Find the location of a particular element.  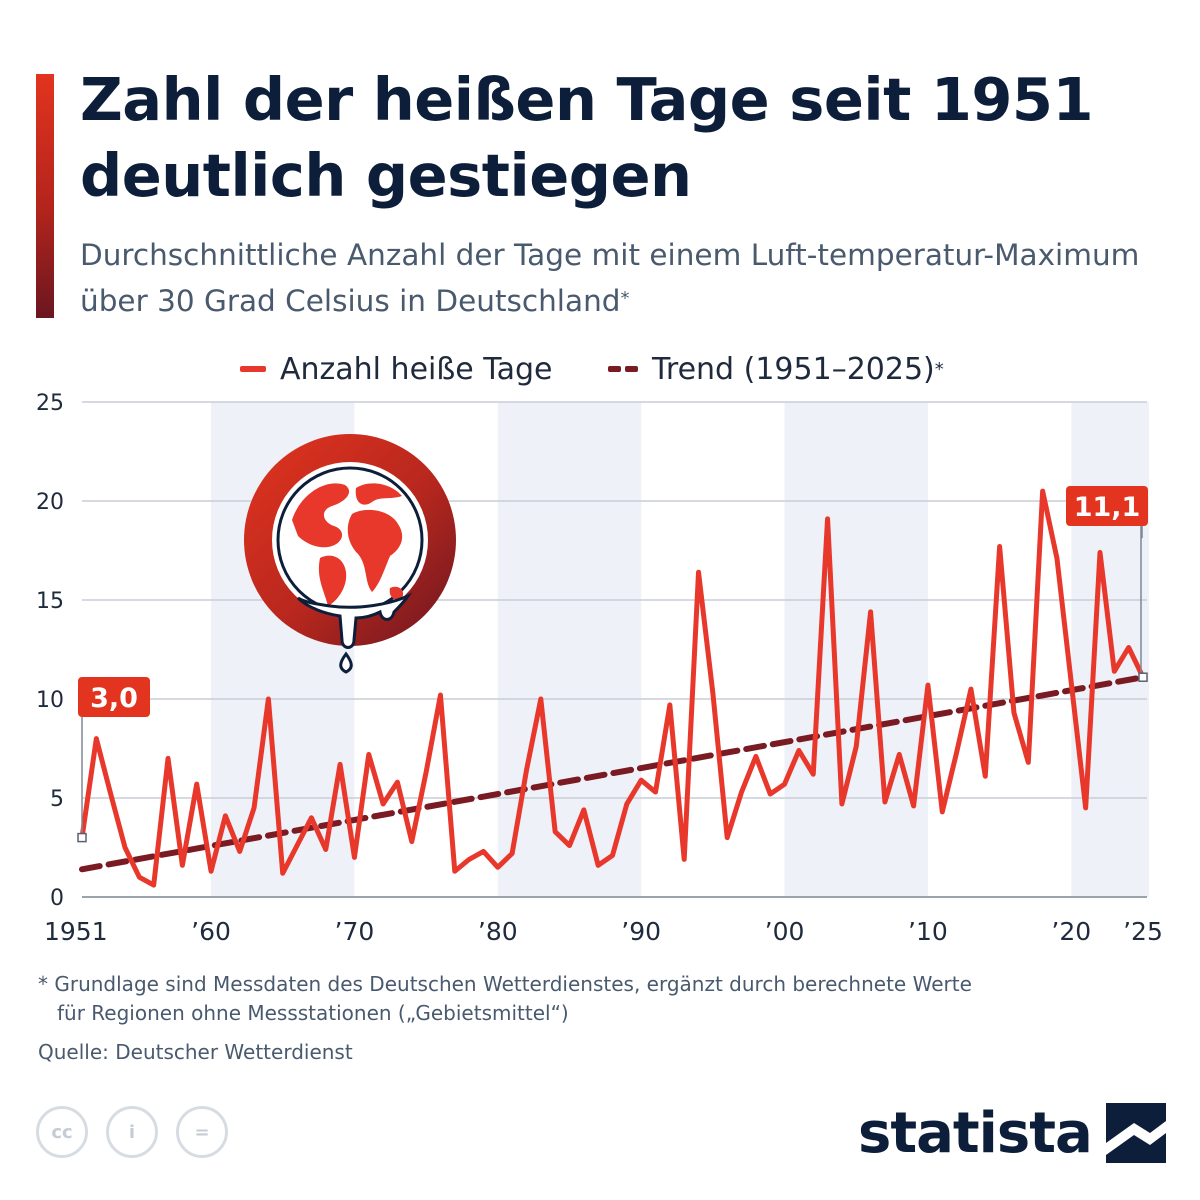

by-icon: i is located at coordinates (132, 1132).